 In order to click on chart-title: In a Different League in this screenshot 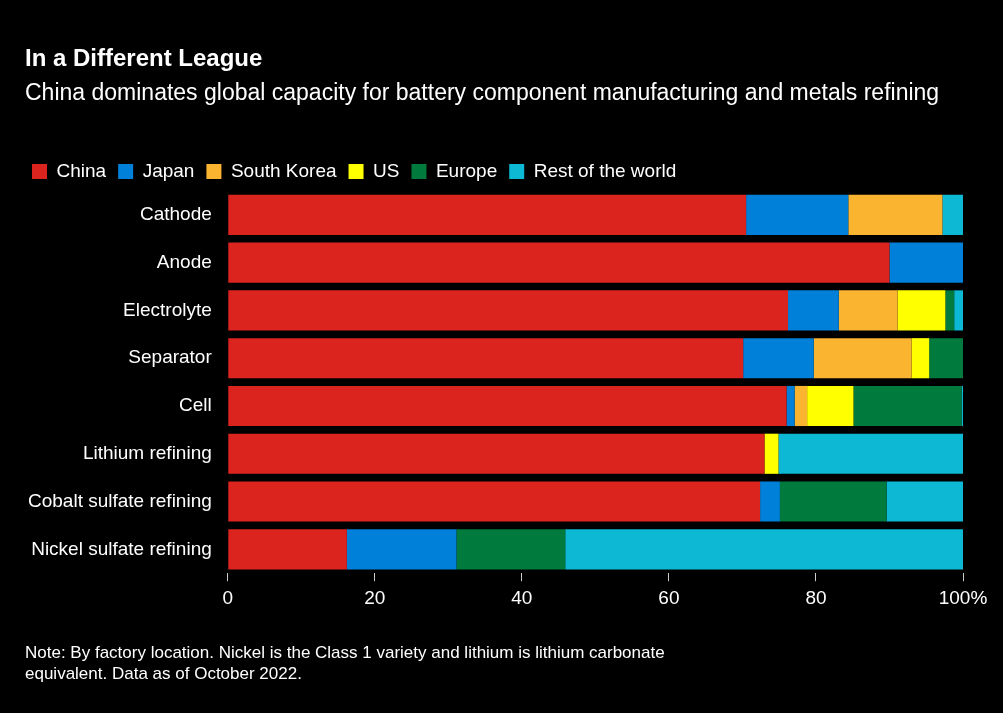, I will do `click(144, 58)`.